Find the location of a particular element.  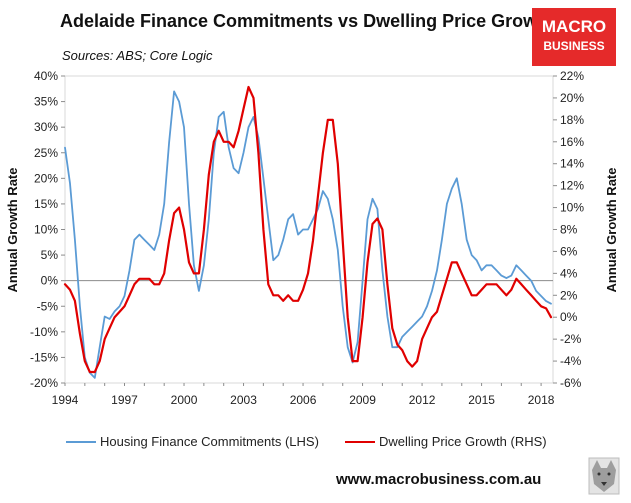

y-left-tick-label: 20% is located at coordinates (46, 178).